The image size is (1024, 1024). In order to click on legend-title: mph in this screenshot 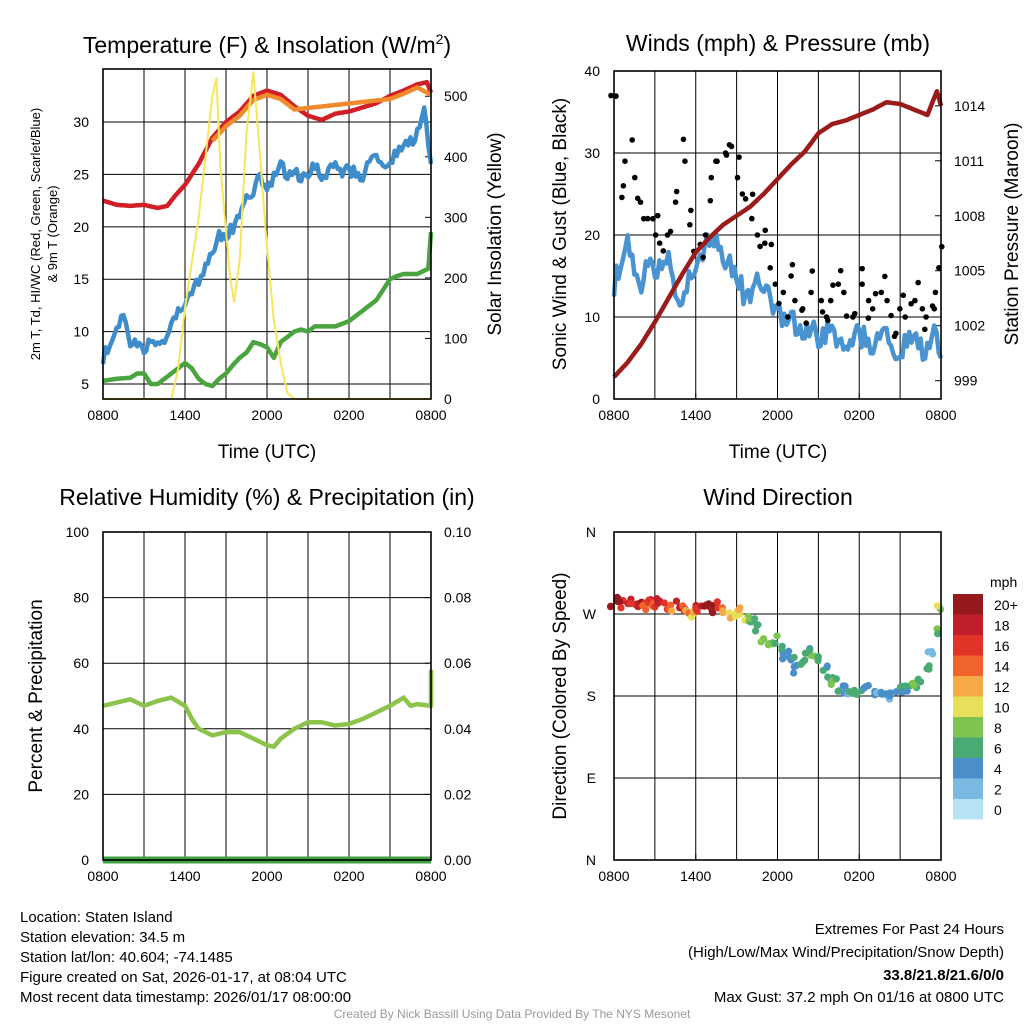, I will do `click(1003, 582)`.